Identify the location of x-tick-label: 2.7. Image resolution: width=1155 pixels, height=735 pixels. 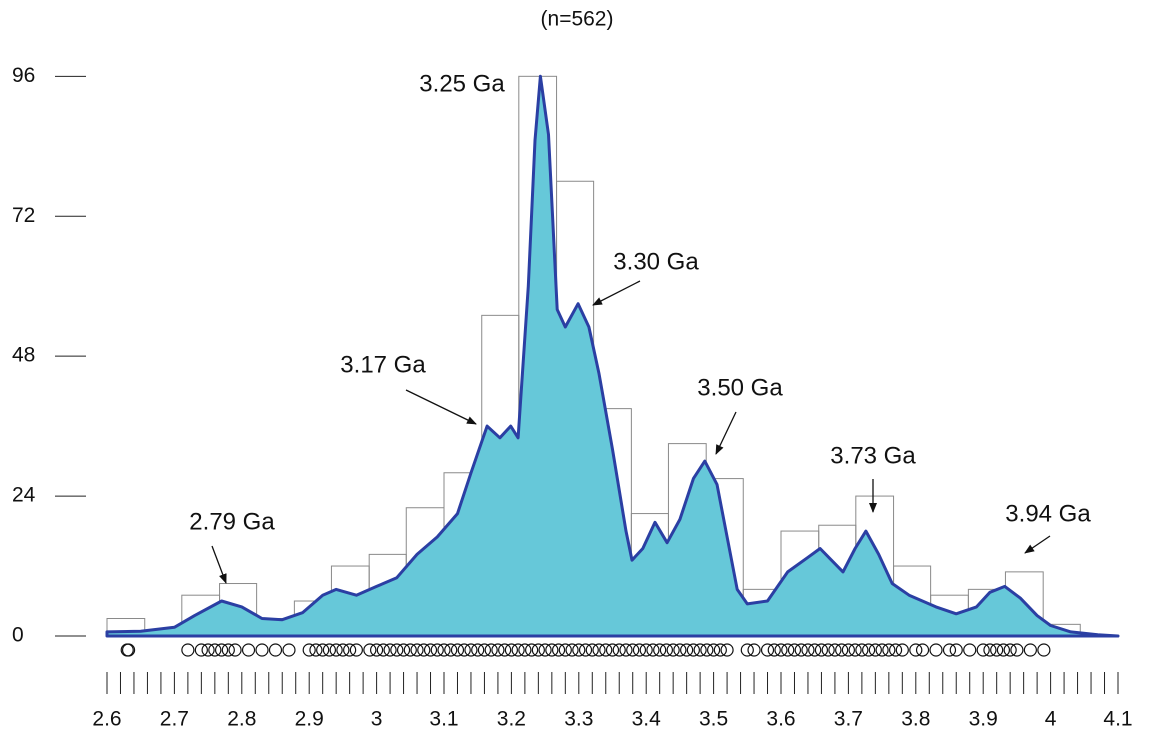
(174, 719).